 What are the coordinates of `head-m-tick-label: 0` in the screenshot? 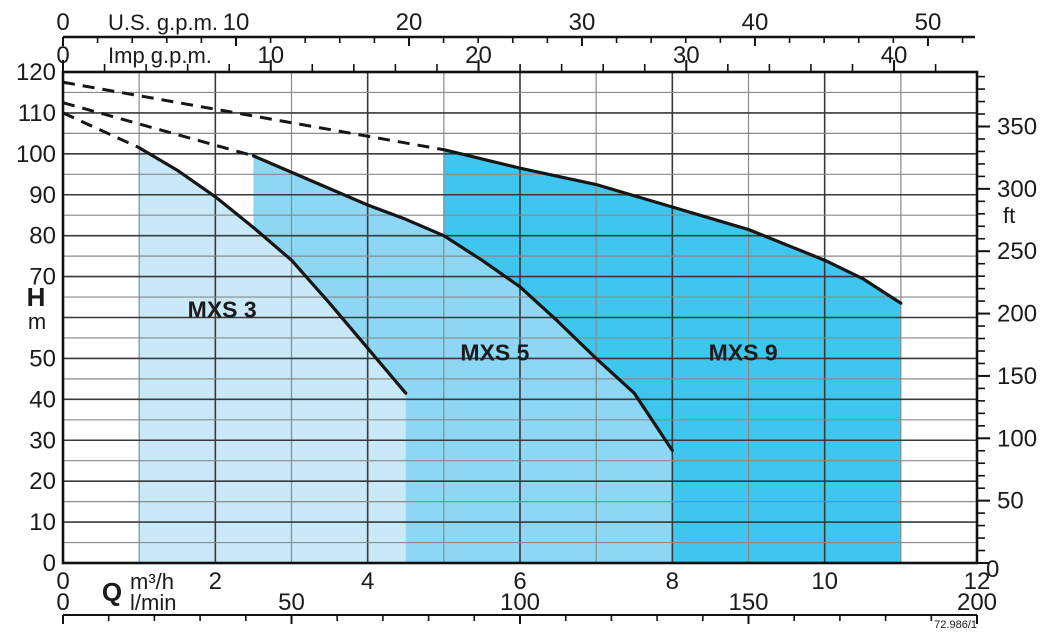 It's located at (49, 563).